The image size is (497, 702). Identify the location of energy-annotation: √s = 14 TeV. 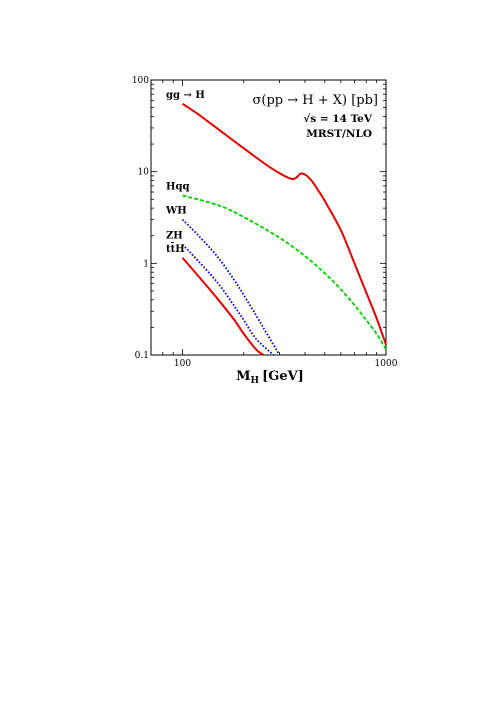
(337, 119).